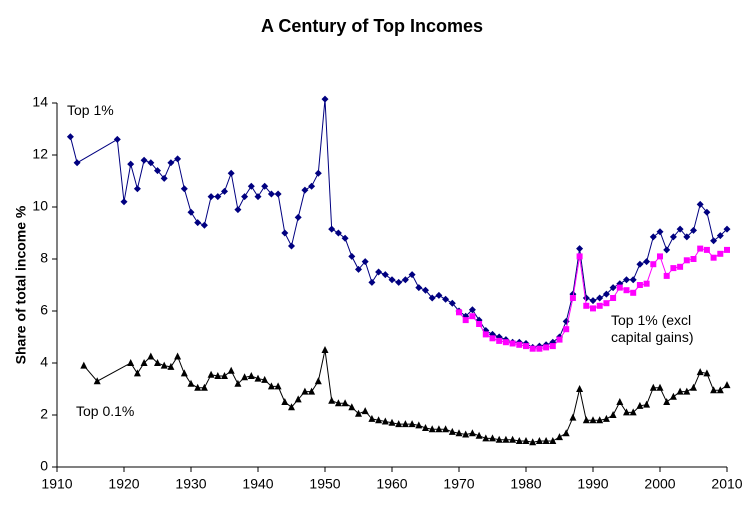 The width and height of the screenshot is (754, 512). What do you see at coordinates (659, 484) in the screenshot?
I see `x-tick-label: 2000` at bounding box center [659, 484].